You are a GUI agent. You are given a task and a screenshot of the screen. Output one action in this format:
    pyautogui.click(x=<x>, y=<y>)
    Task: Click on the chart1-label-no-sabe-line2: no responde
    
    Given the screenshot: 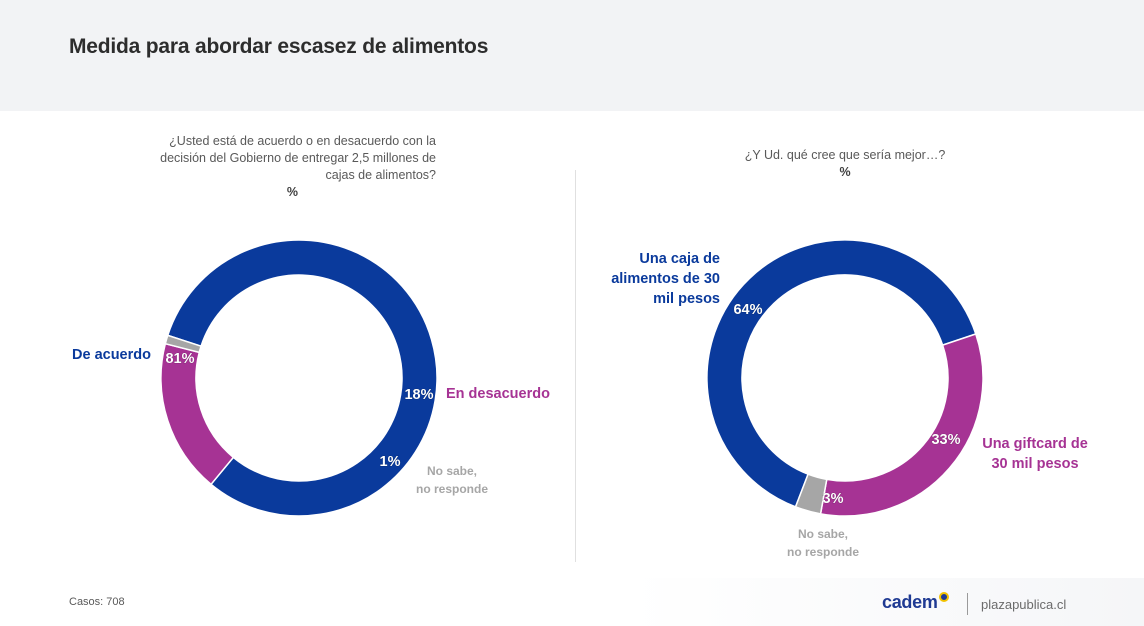 What is the action you would take?
    pyautogui.click(x=451, y=489)
    